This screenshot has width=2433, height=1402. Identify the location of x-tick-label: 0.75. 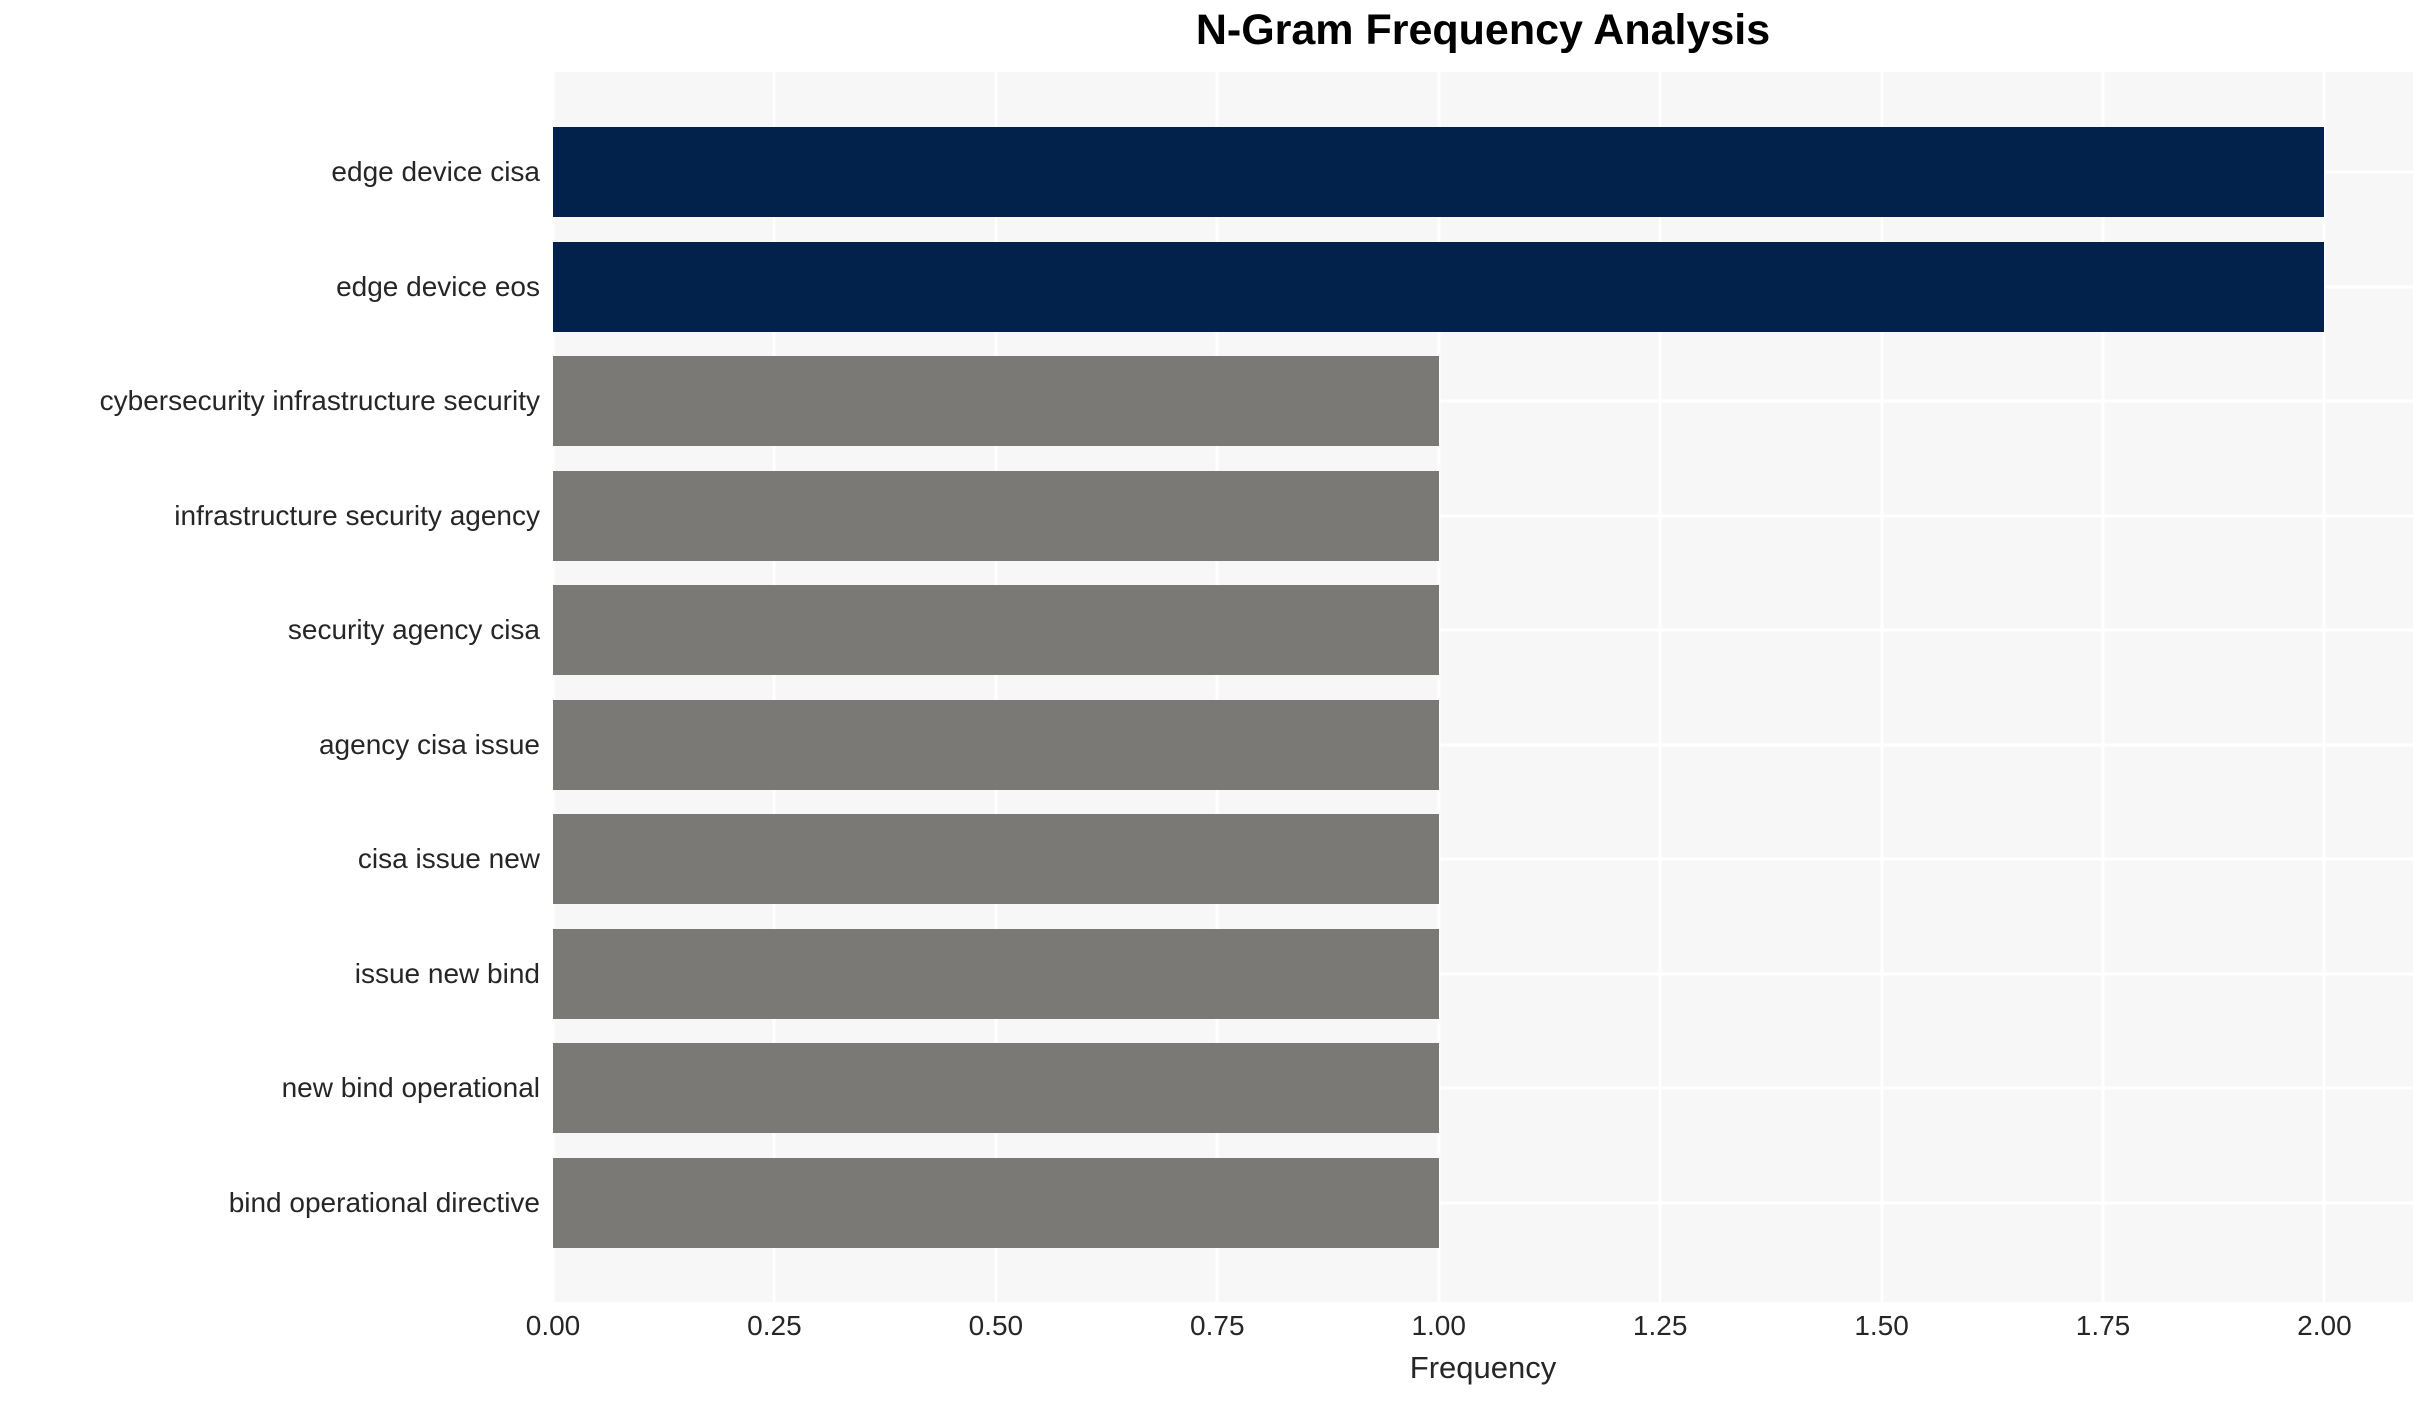
(1217, 1325).